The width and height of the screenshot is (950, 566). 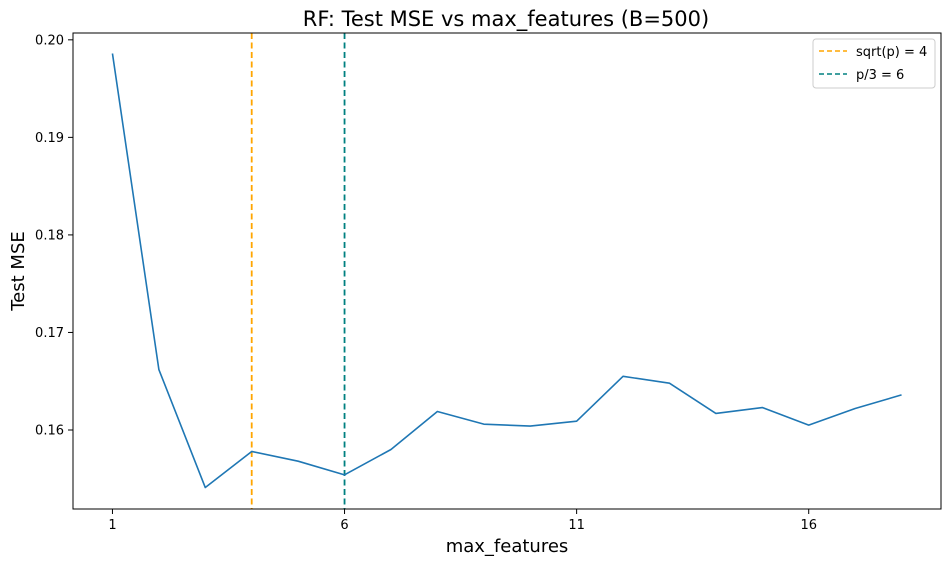 I want to click on legend-label-p3: p/3 = 6, so click(x=880, y=75).